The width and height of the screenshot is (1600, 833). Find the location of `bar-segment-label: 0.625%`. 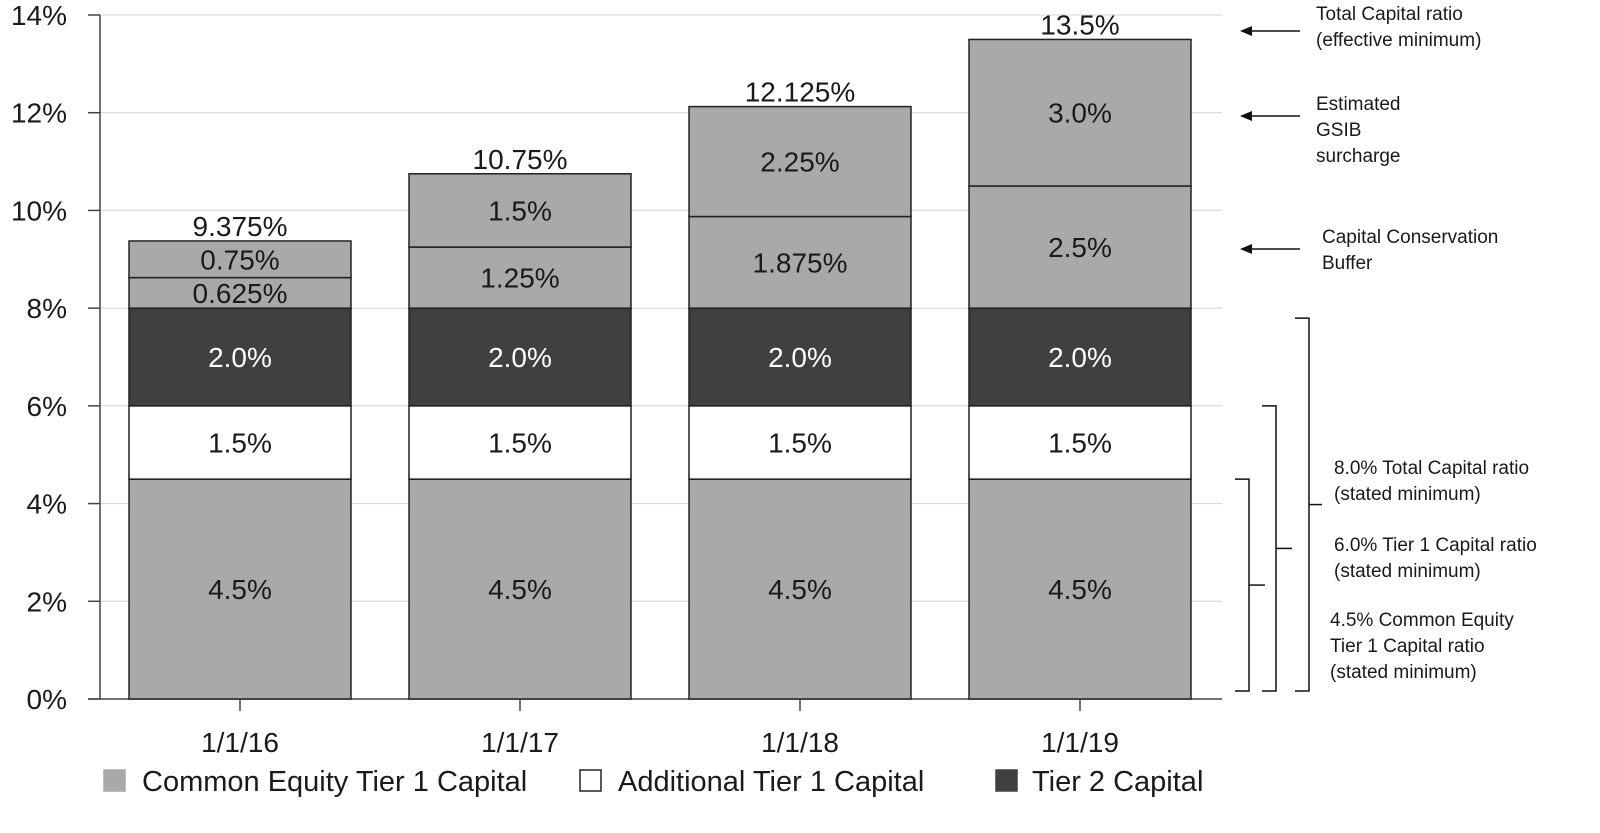

bar-segment-label: 0.625% is located at coordinates (240, 293).